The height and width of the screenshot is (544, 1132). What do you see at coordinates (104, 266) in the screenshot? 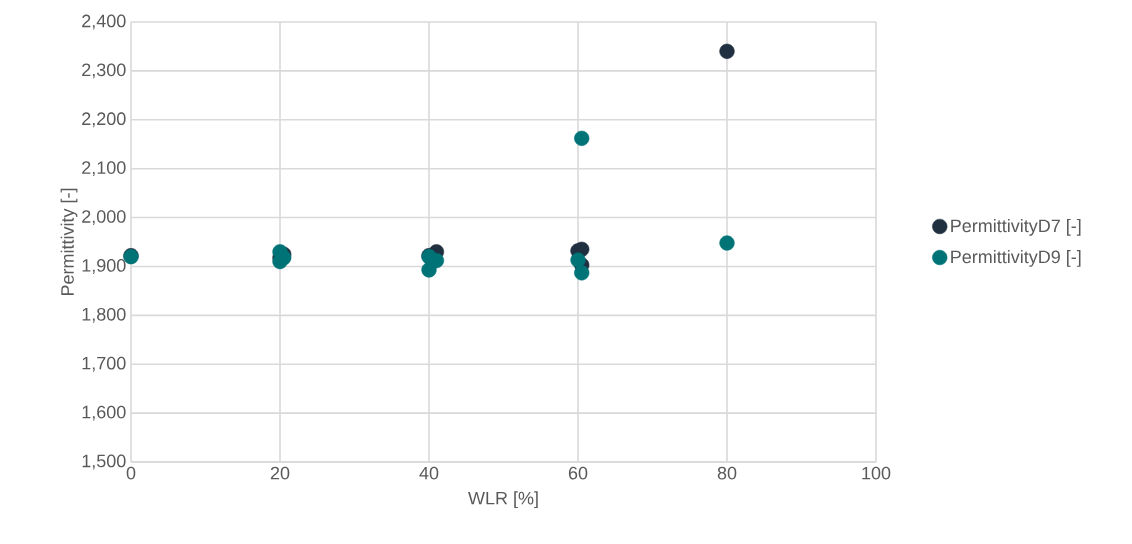
I see `y-tick-label: 1,900` at bounding box center [104, 266].